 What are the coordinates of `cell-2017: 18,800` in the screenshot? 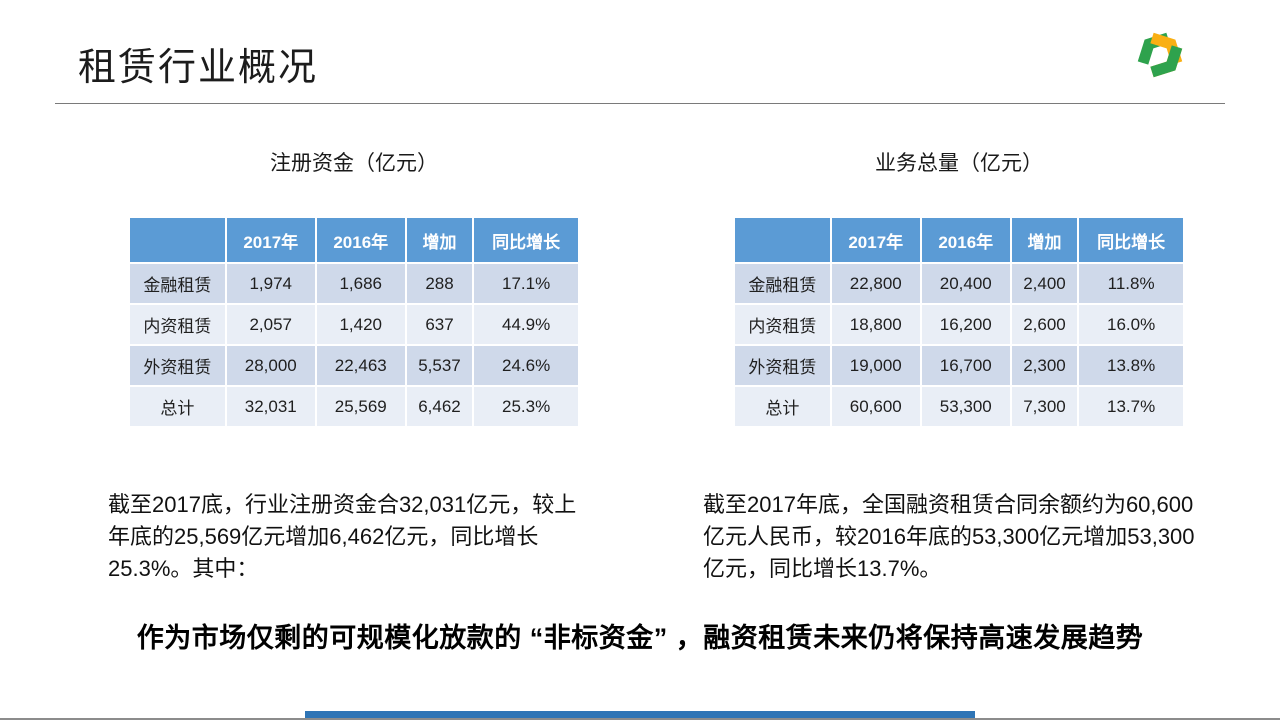 It's located at (875, 324).